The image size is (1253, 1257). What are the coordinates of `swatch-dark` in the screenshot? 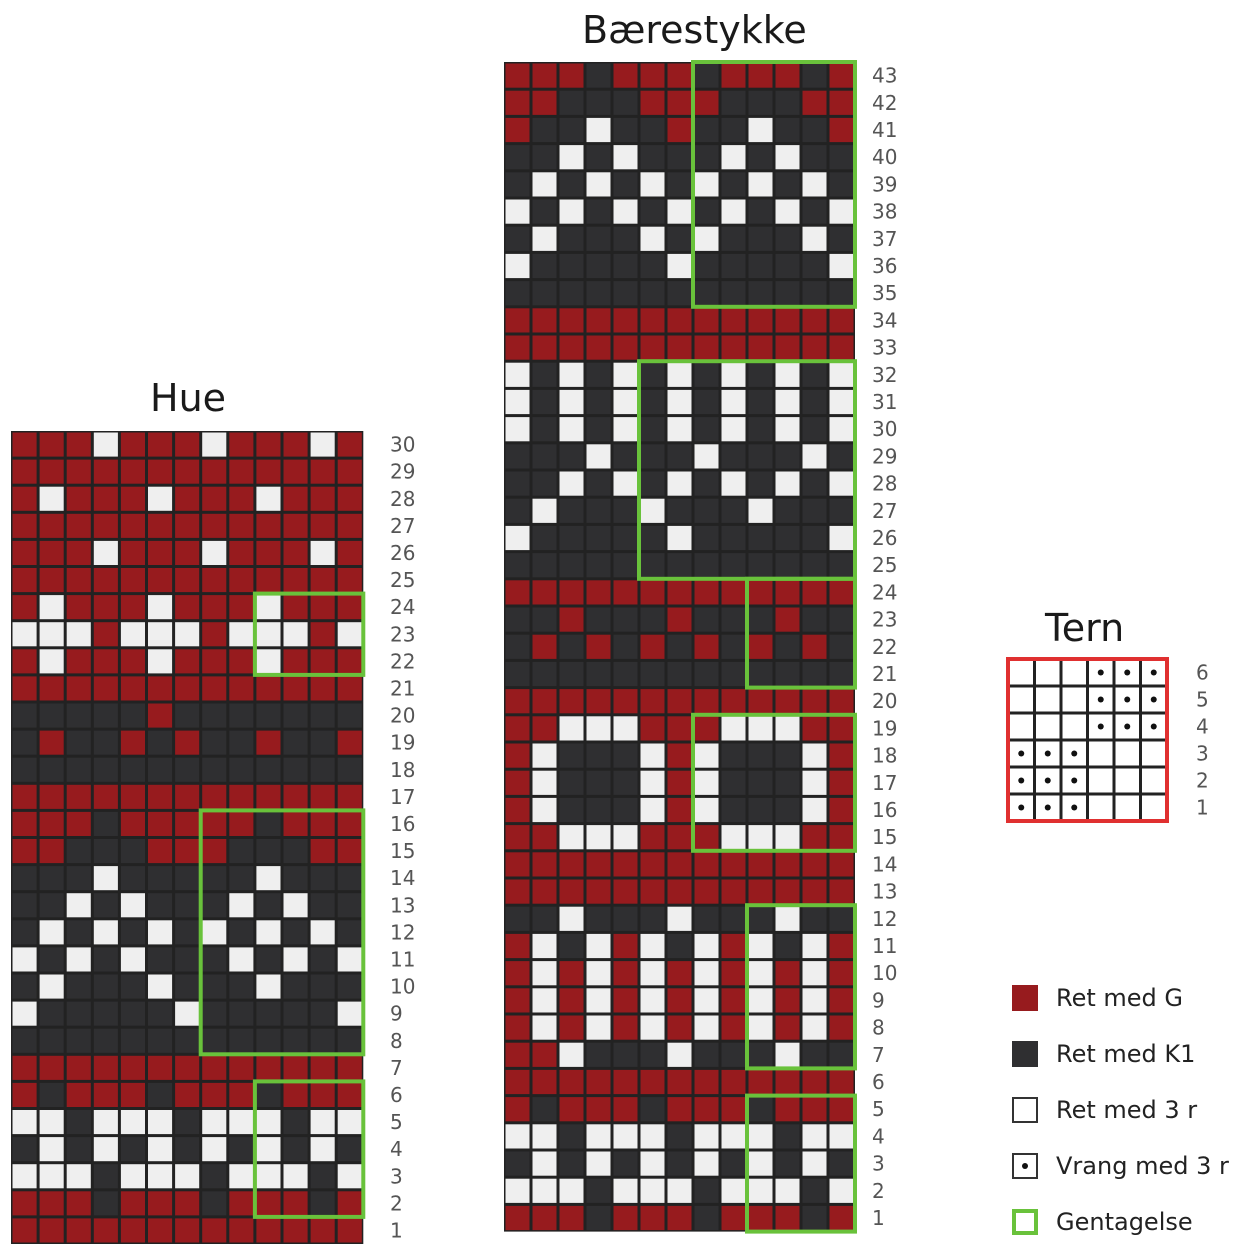 It's located at (1025, 1054).